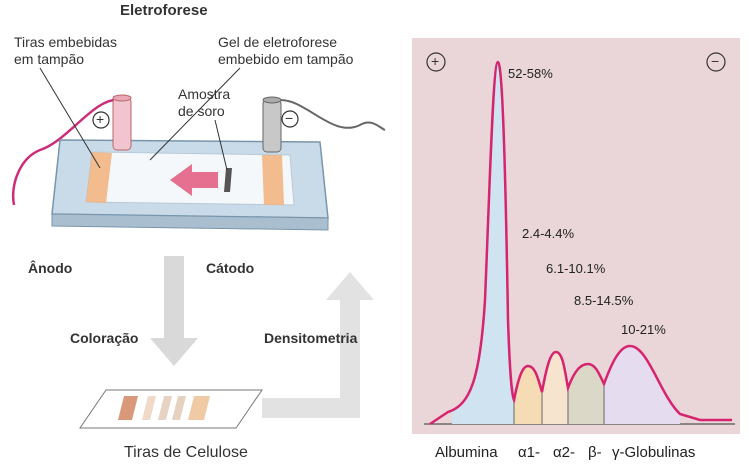  What do you see at coordinates (466, 452) in the screenshot?
I see `albumin-label: Albumina` at bounding box center [466, 452].